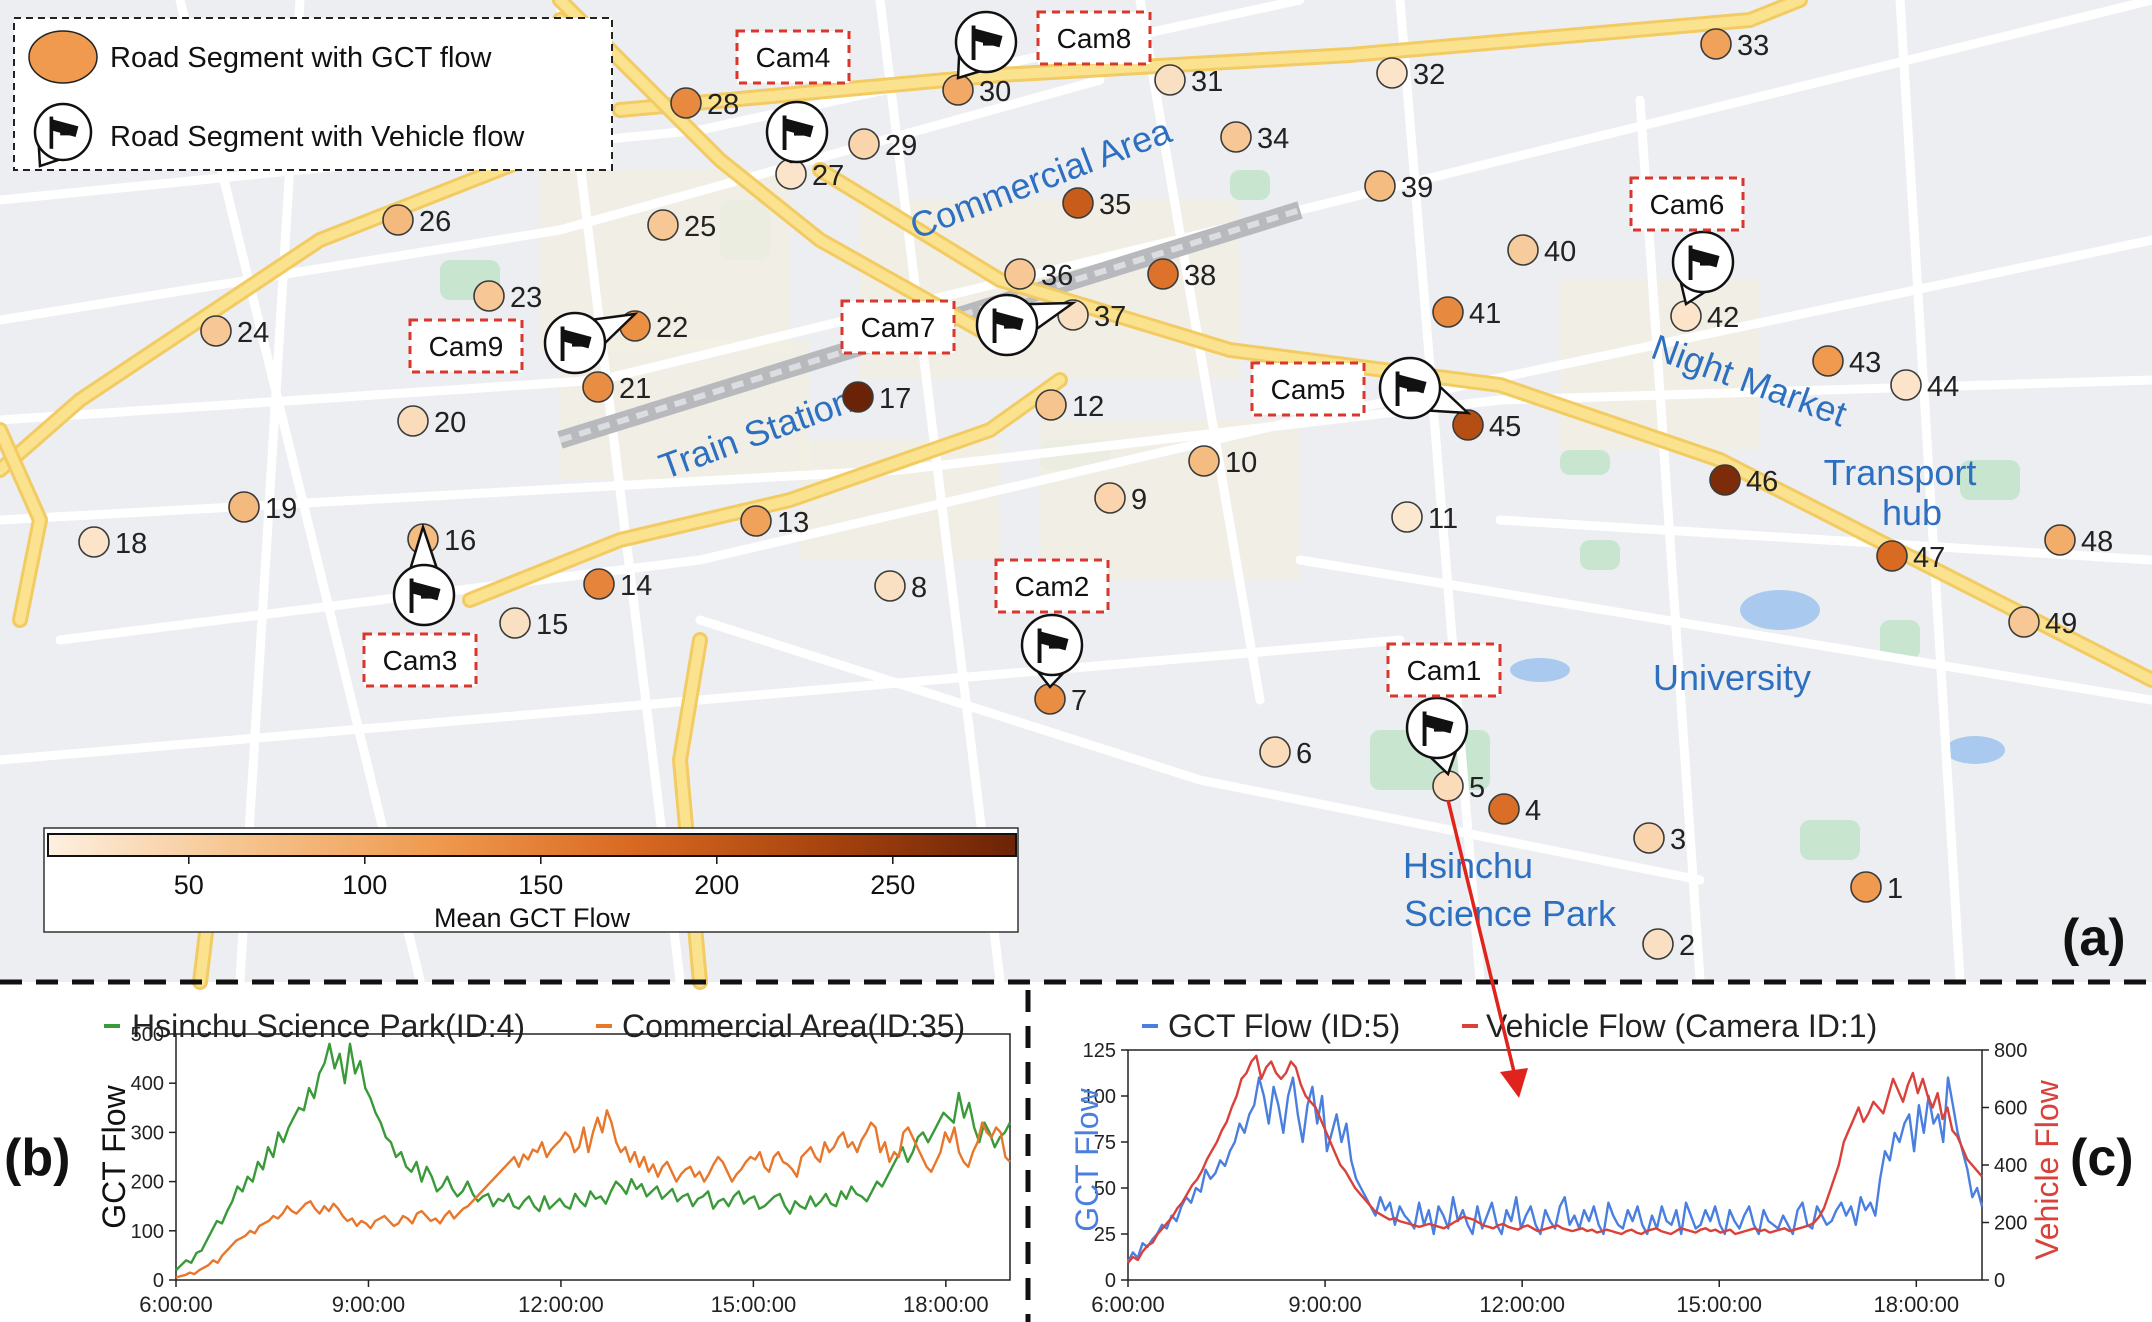 Image resolution: width=2152 pixels, height=1322 pixels. Describe the element at coordinates (301, 58) in the screenshot. I see `legend-gct-label: Road Segment with GCT flow` at that location.